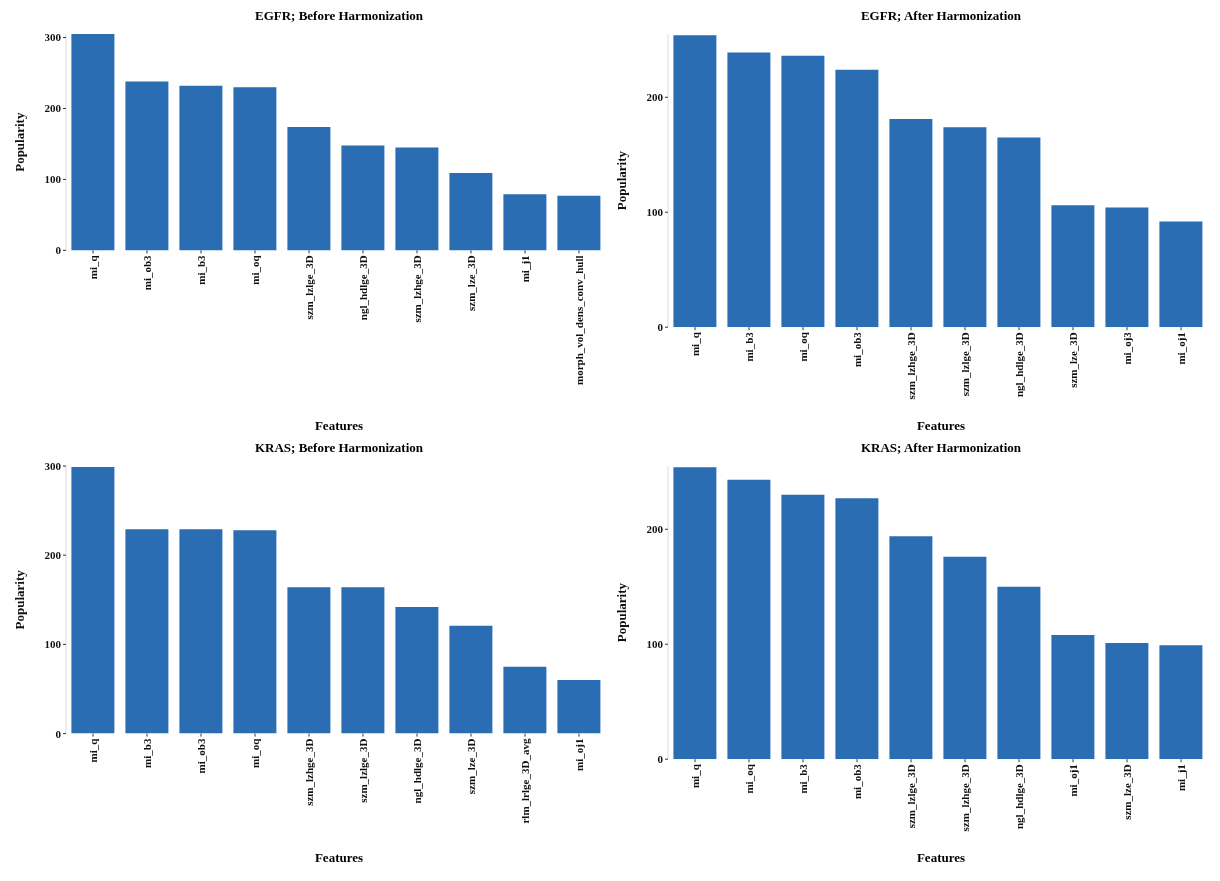 The width and height of the screenshot is (1220, 881). I want to click on chart-title: EGFR; After Harmonization, so click(941, 16).